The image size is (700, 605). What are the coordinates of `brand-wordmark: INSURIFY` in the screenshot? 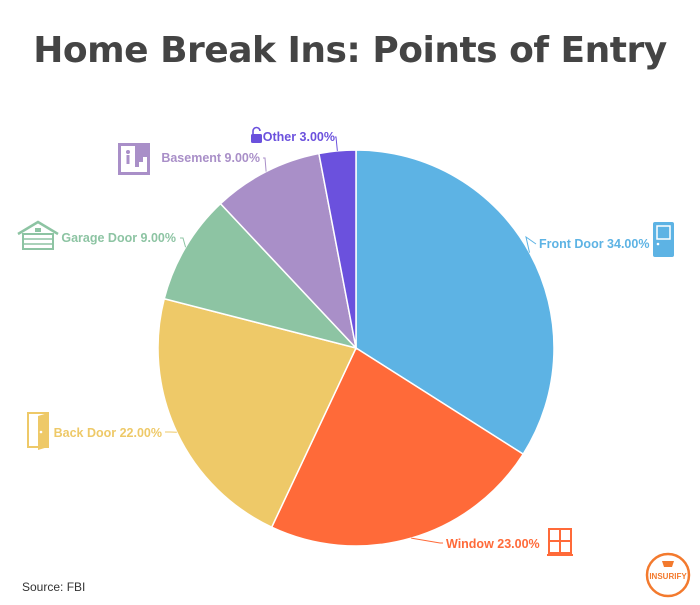 It's located at (668, 576).